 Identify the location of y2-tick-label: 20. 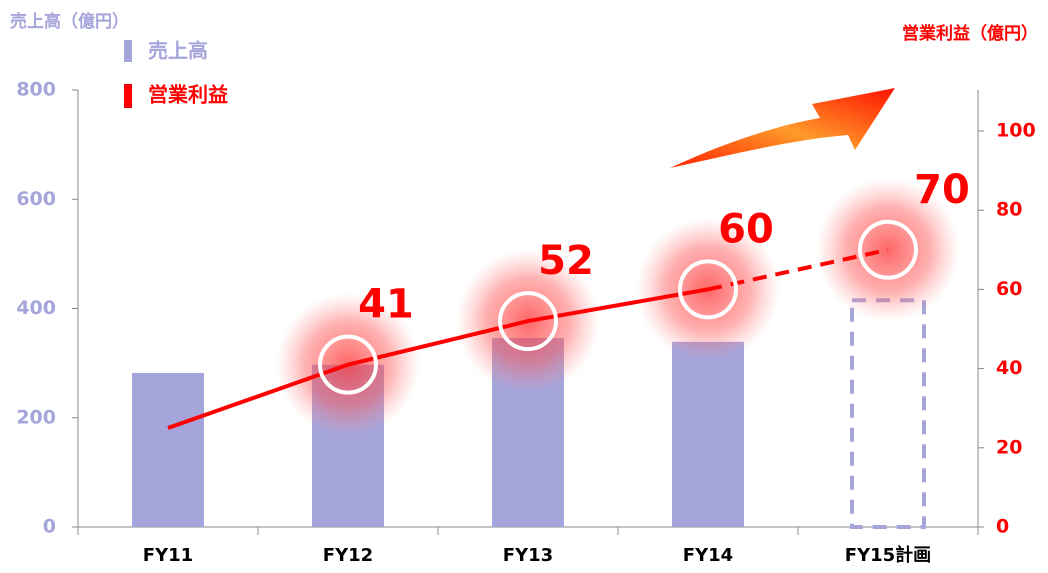
(1009, 447).